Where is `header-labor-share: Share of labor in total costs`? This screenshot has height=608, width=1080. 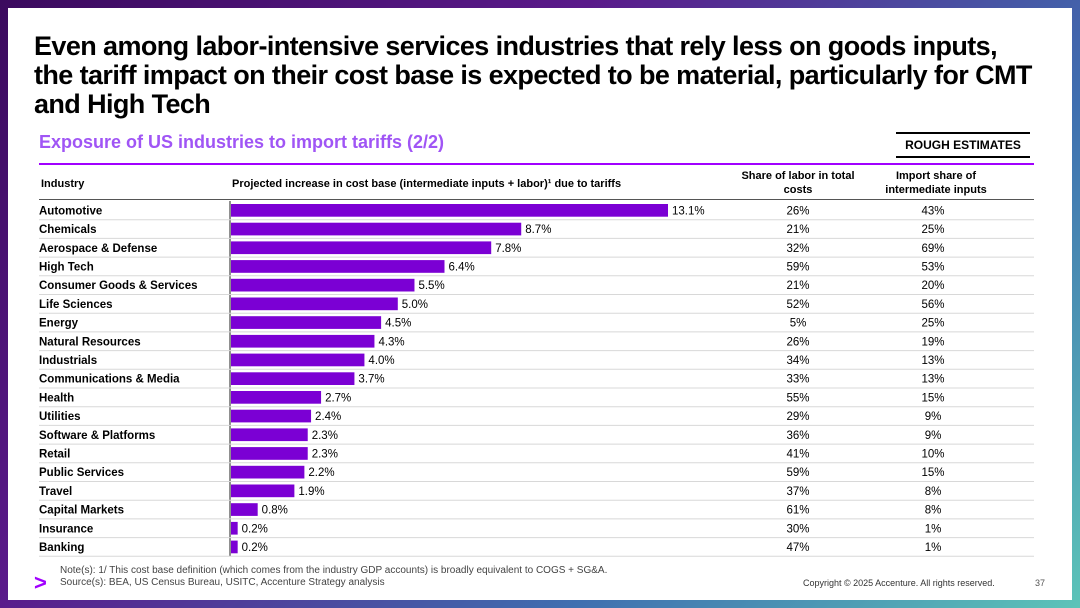
header-labor-share: Share of labor in total costs is located at coordinates (798, 183).